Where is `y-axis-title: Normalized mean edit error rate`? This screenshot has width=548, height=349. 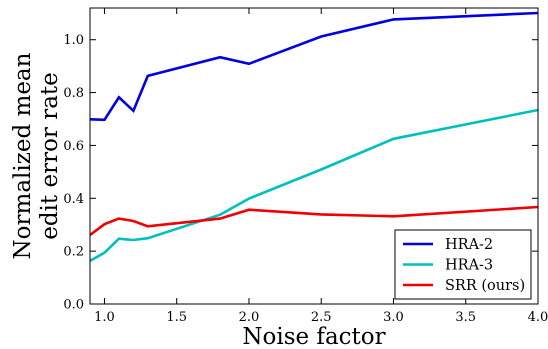
y-axis-title: Normalized mean edit error rate is located at coordinates (36, 155).